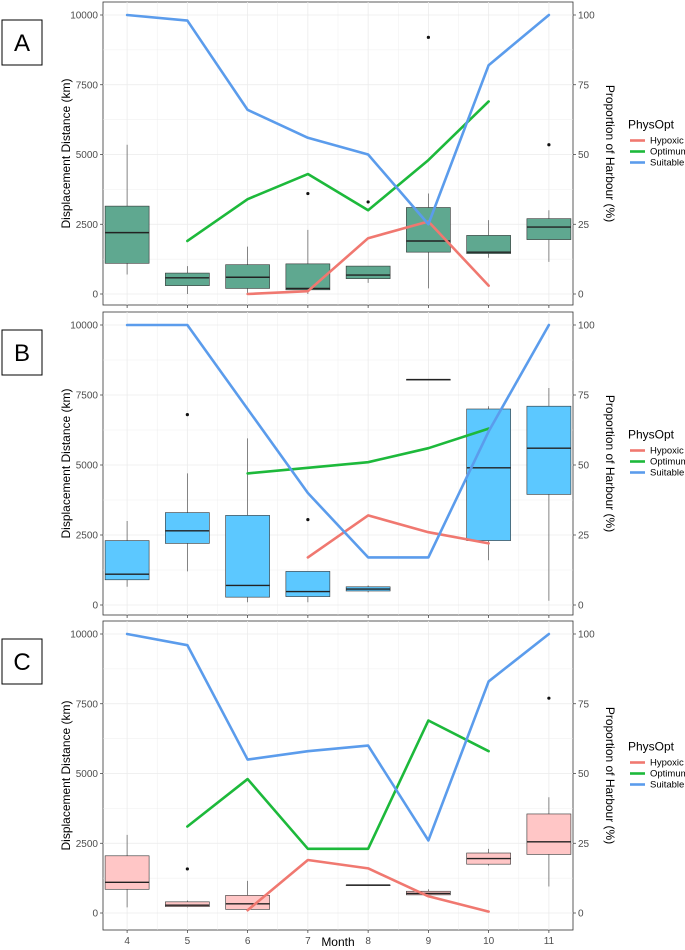 This screenshot has width=685, height=950. What do you see at coordinates (248, 941) in the screenshot?
I see `x-tick-label: 6` at bounding box center [248, 941].